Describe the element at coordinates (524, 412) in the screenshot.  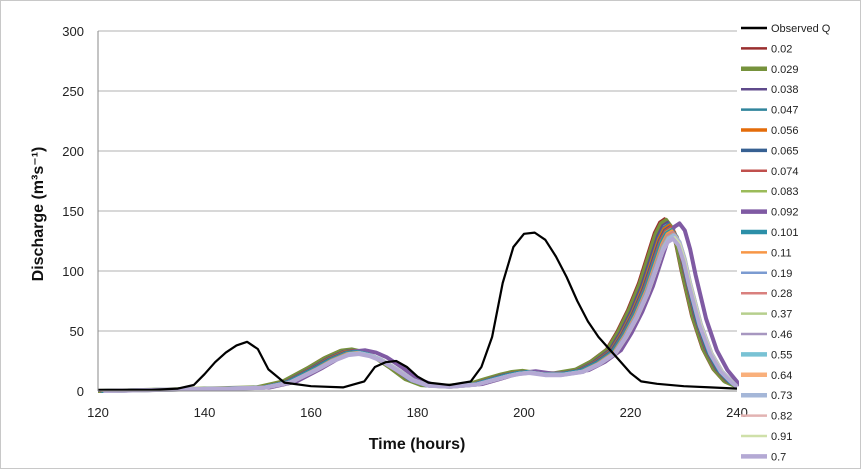
I see `x-tick-label: 200` at that location.